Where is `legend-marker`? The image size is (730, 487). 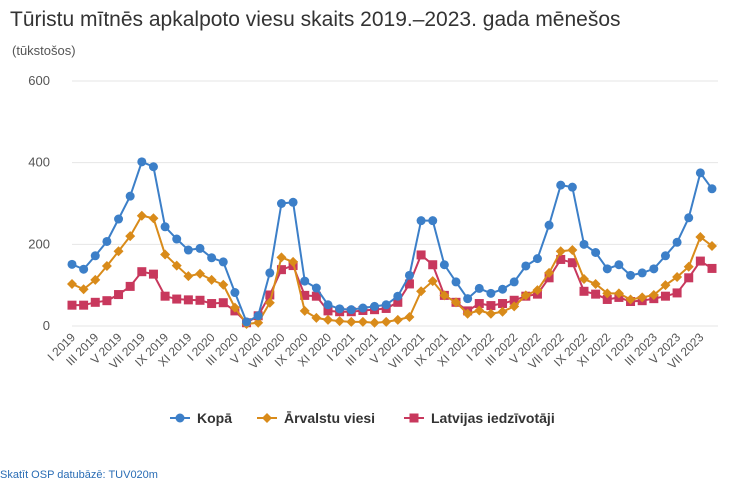
legend-marker is located at coordinates (267, 418).